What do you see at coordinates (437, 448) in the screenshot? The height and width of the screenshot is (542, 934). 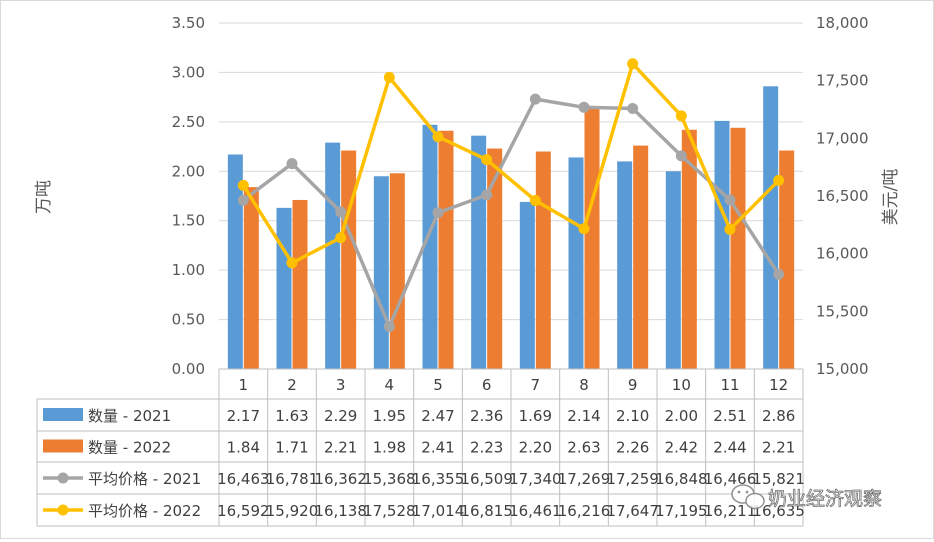 I see `data-table-value: 2.41` at bounding box center [437, 448].